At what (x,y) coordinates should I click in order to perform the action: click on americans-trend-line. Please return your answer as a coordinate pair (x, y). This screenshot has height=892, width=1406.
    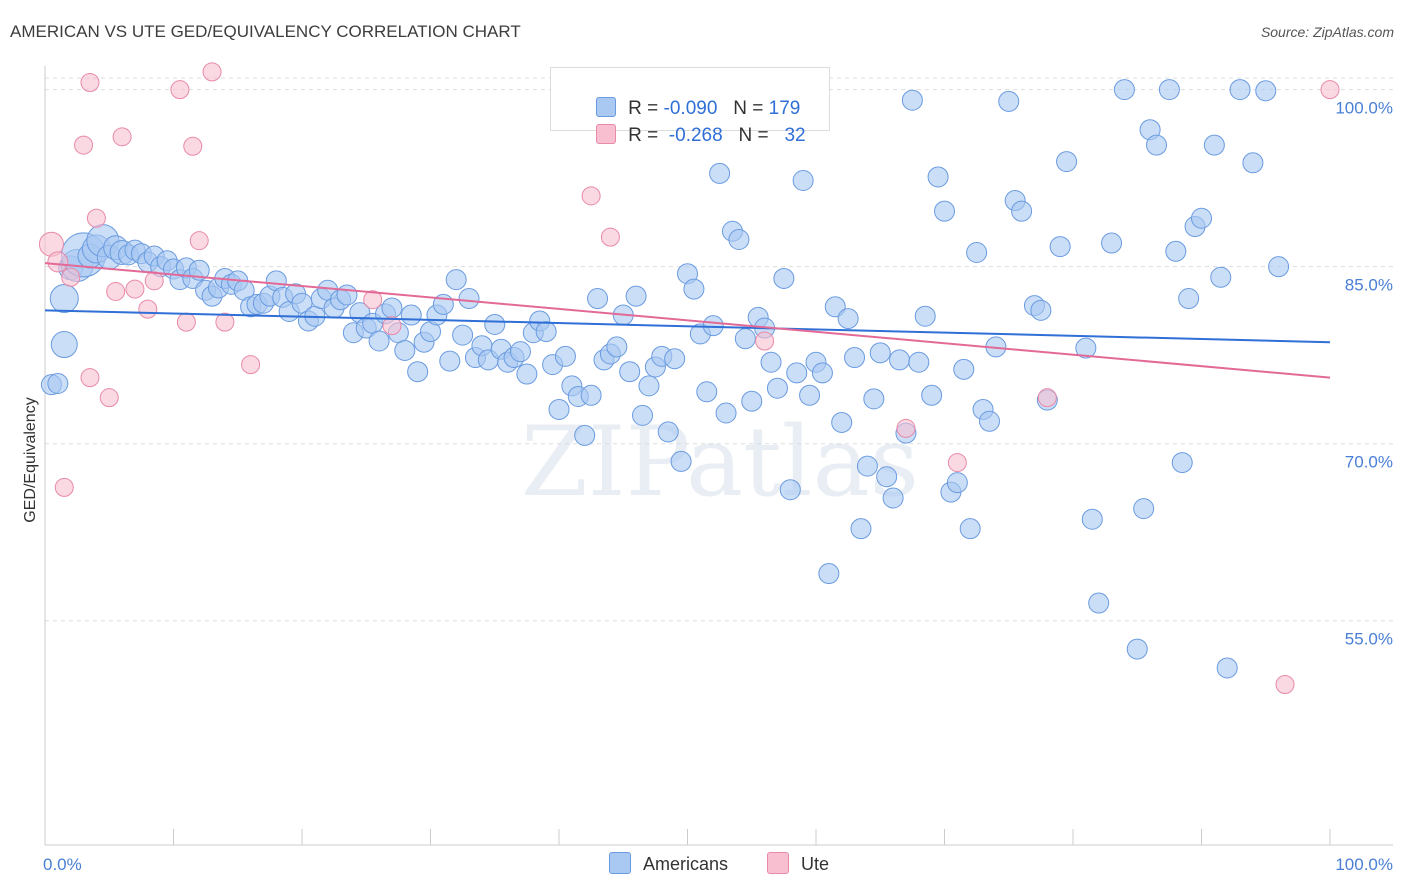
    Looking at the image, I should click on (687, 326).